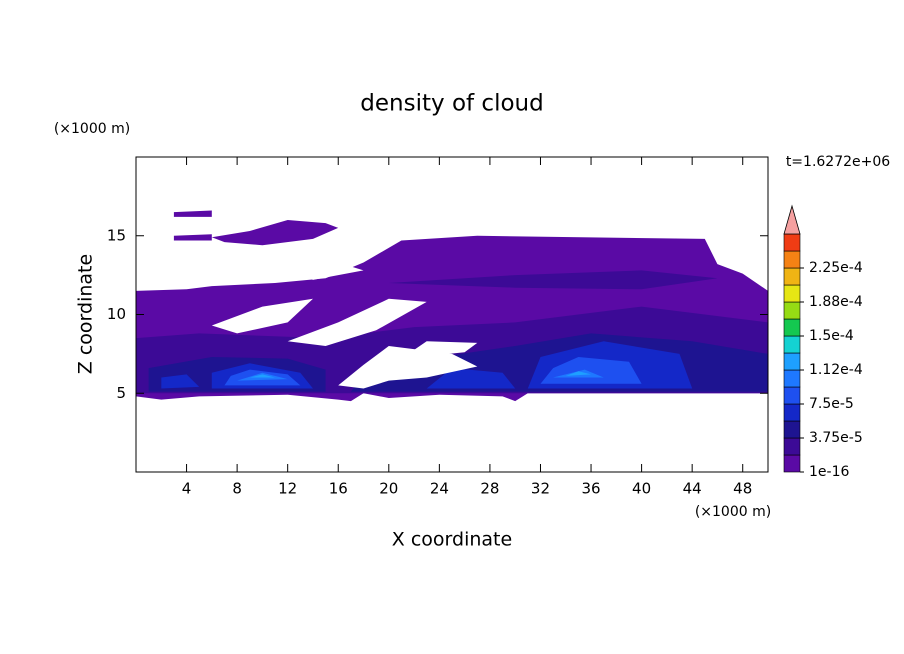 The image size is (904, 654). Describe the element at coordinates (836, 370) in the screenshot. I see `colorbar-tick-label: 1.12e-4` at that location.